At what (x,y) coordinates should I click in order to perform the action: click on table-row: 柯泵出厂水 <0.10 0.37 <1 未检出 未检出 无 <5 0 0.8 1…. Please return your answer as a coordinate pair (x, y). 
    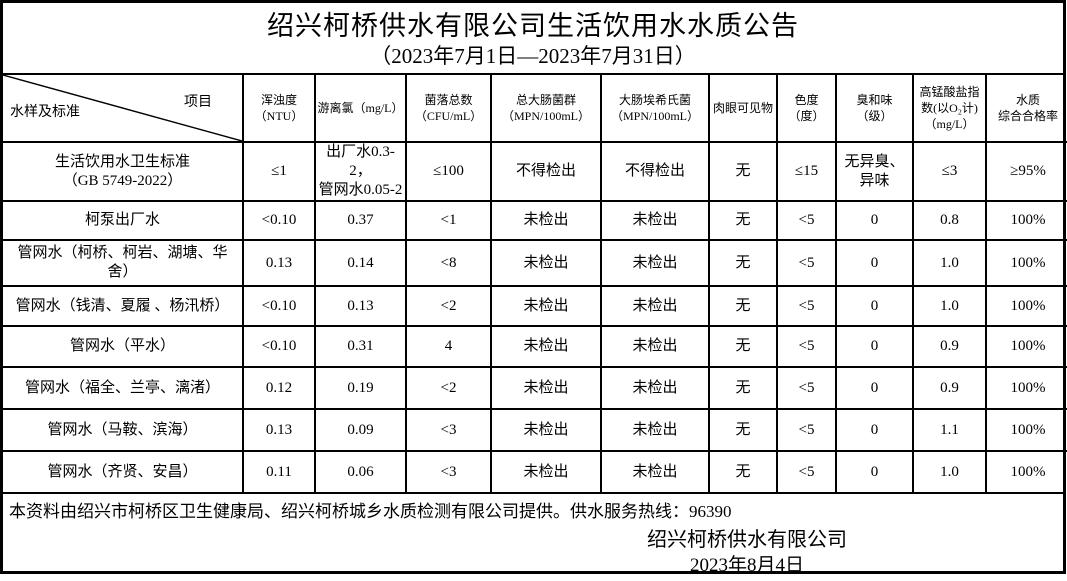
    Looking at the image, I should click on (534, 220).